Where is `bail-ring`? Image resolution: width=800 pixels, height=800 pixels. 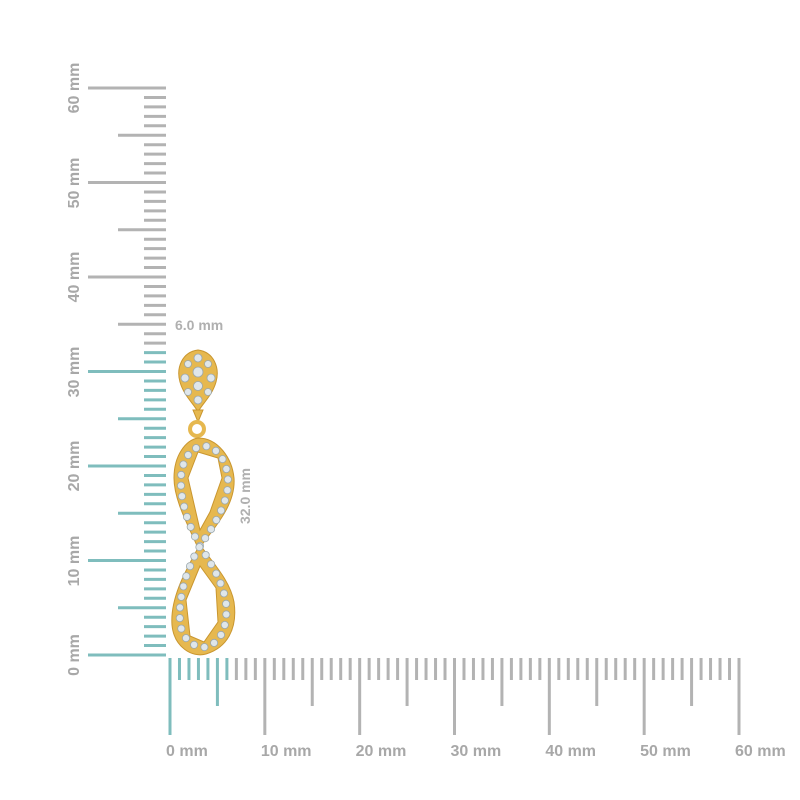
bail-ring is located at coordinates (197, 429).